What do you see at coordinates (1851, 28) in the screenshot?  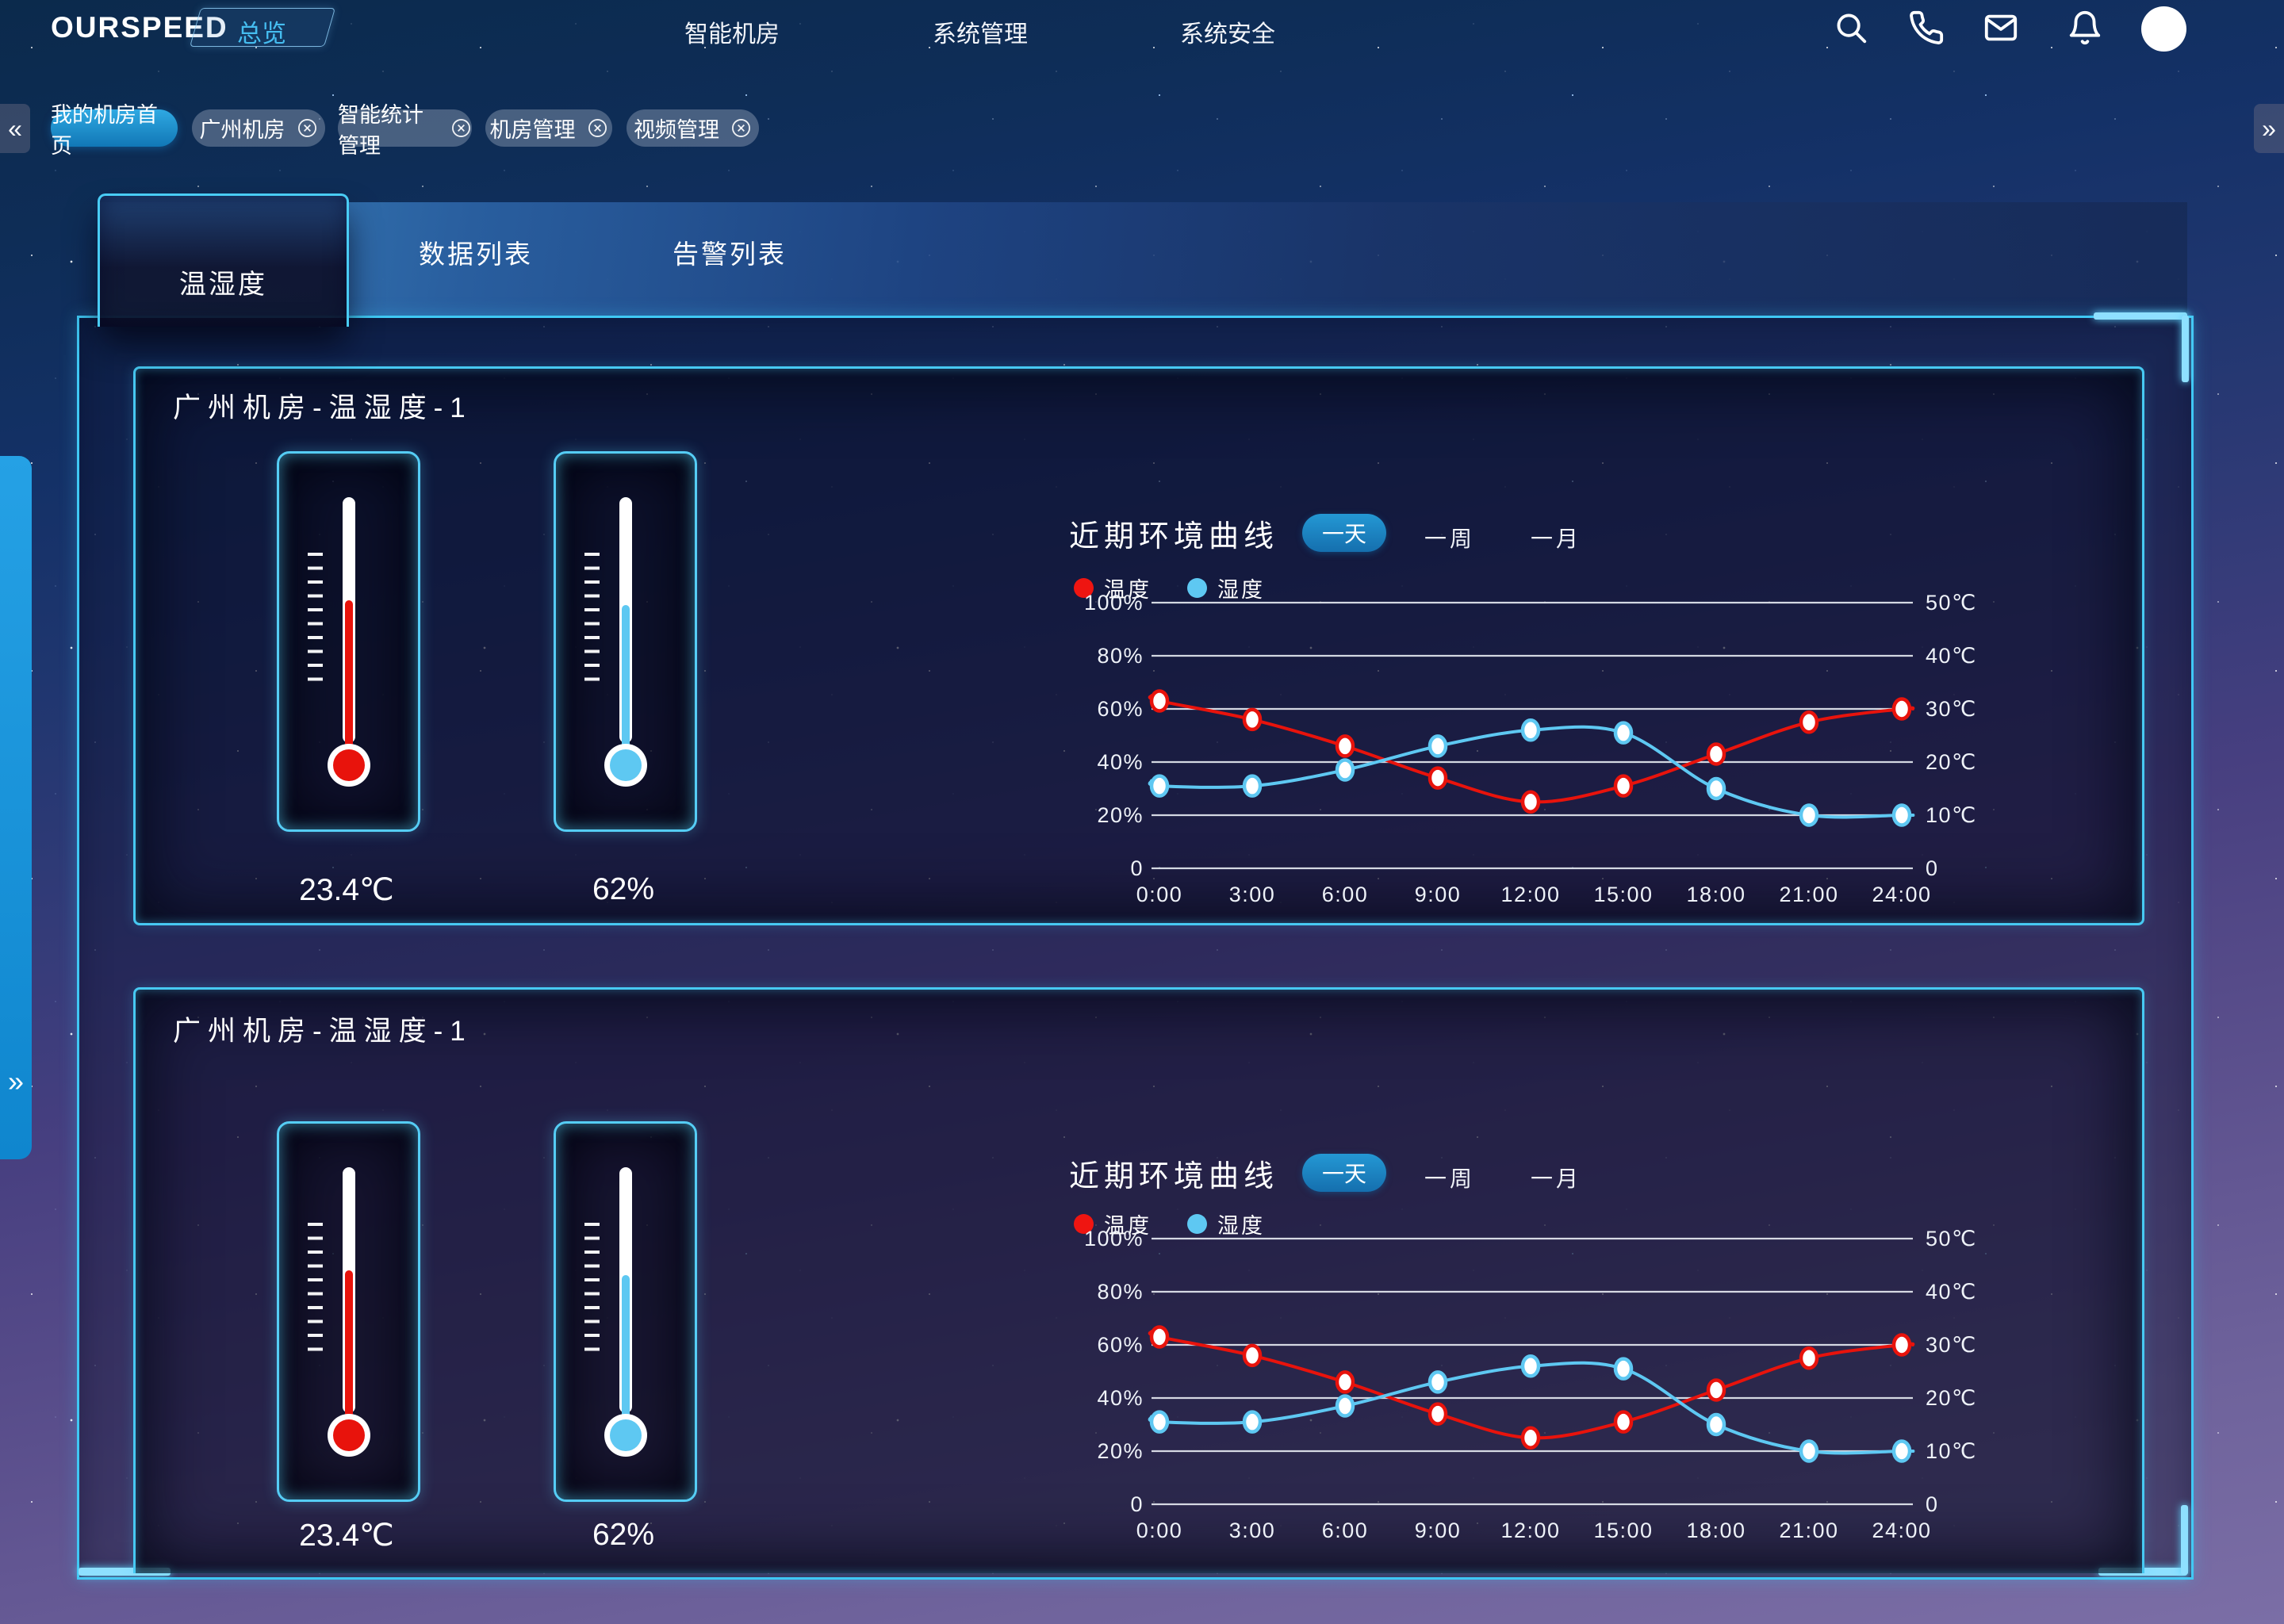 I see `search-icon` at bounding box center [1851, 28].